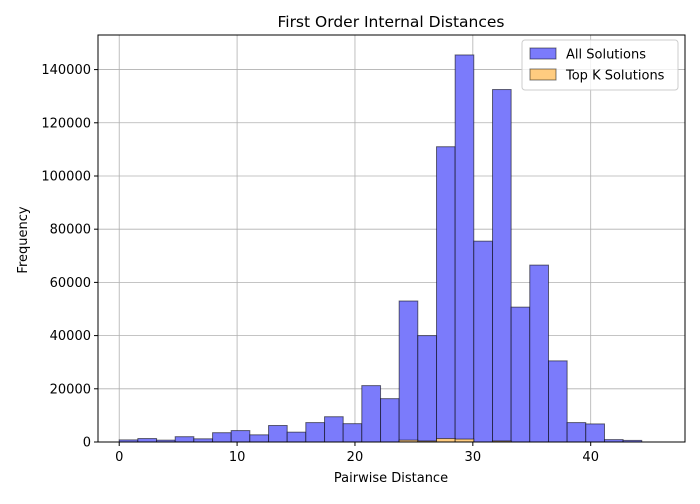 This screenshot has height=504, width=700. What do you see at coordinates (391, 478) in the screenshot?
I see `x-axis-label: Pairwise Distance` at bounding box center [391, 478].